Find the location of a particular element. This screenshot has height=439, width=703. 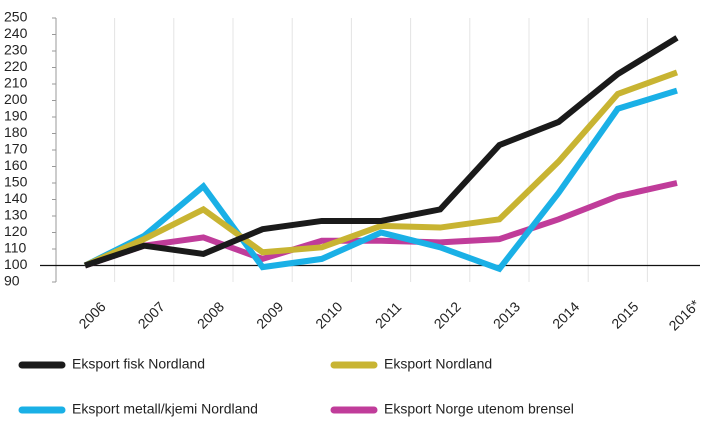

legend-label: Eksport metall/kjemi Nordland is located at coordinates (165, 409).